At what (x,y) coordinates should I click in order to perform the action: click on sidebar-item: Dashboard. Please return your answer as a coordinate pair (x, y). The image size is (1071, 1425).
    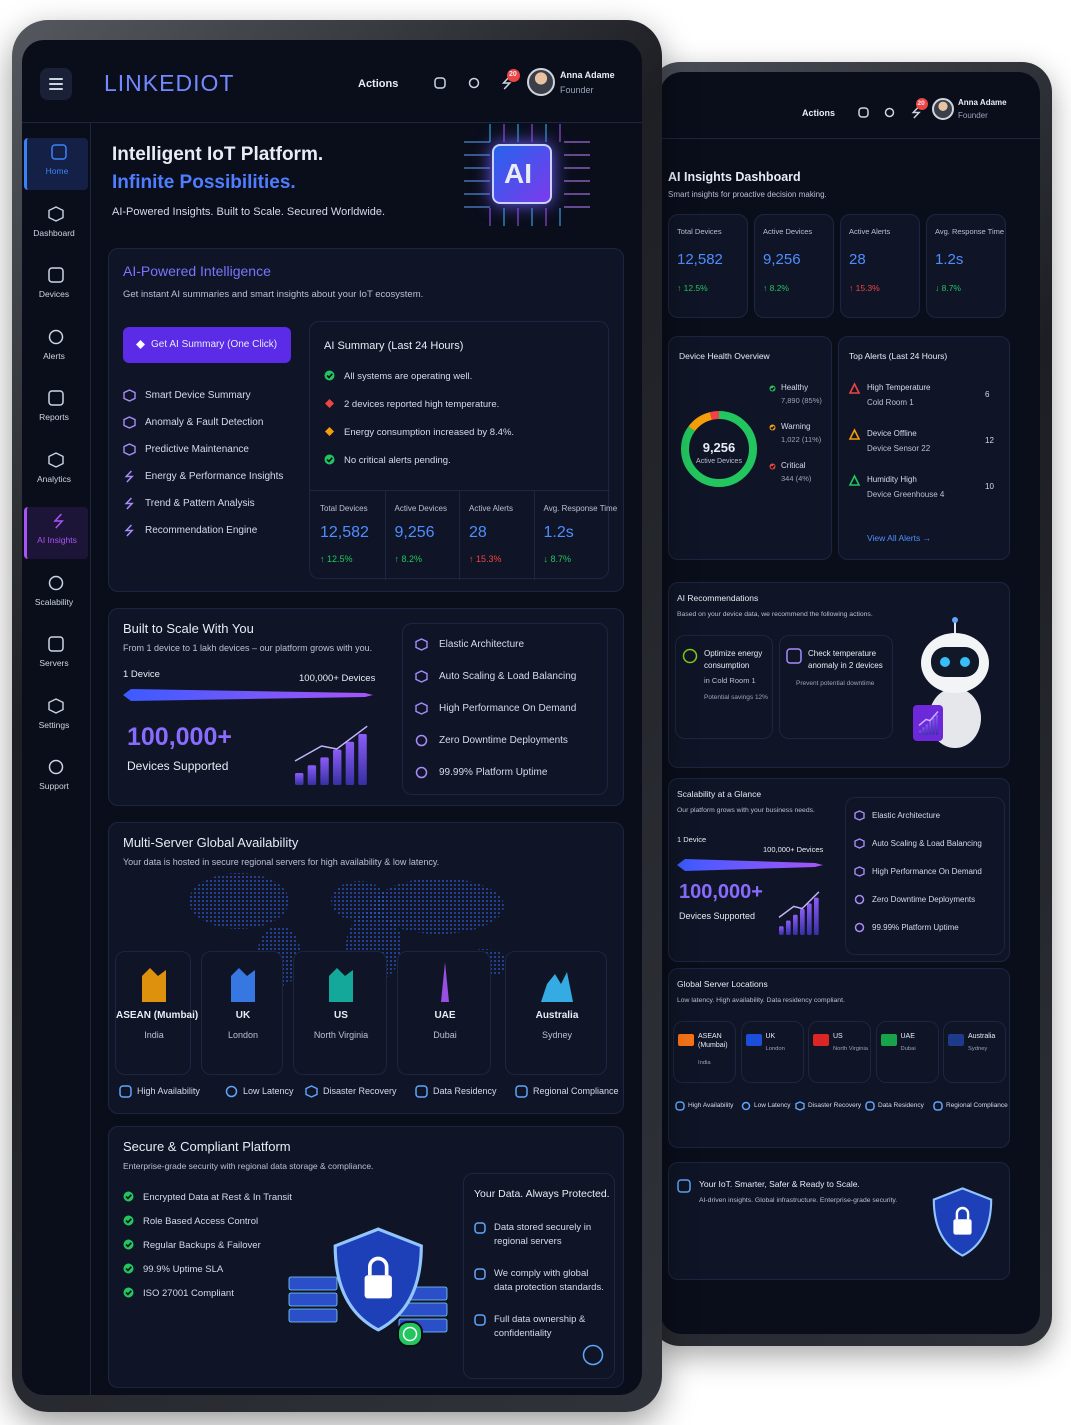
    Looking at the image, I should click on (56, 226).